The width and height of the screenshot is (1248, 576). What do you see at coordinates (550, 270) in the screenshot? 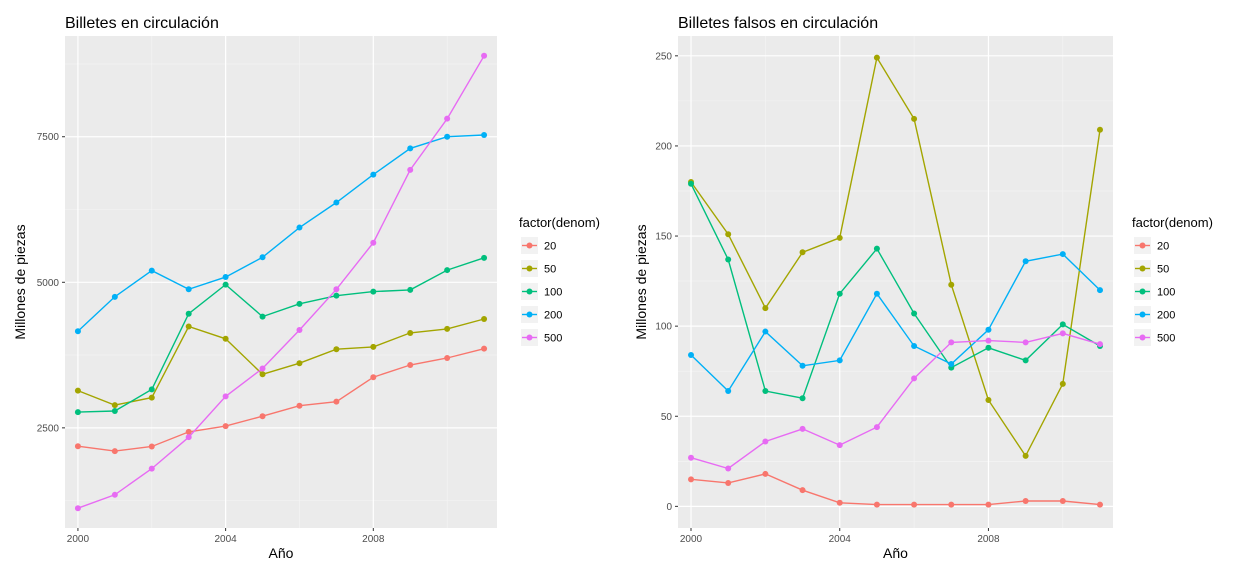
I see `legend-label: 50` at bounding box center [550, 270].